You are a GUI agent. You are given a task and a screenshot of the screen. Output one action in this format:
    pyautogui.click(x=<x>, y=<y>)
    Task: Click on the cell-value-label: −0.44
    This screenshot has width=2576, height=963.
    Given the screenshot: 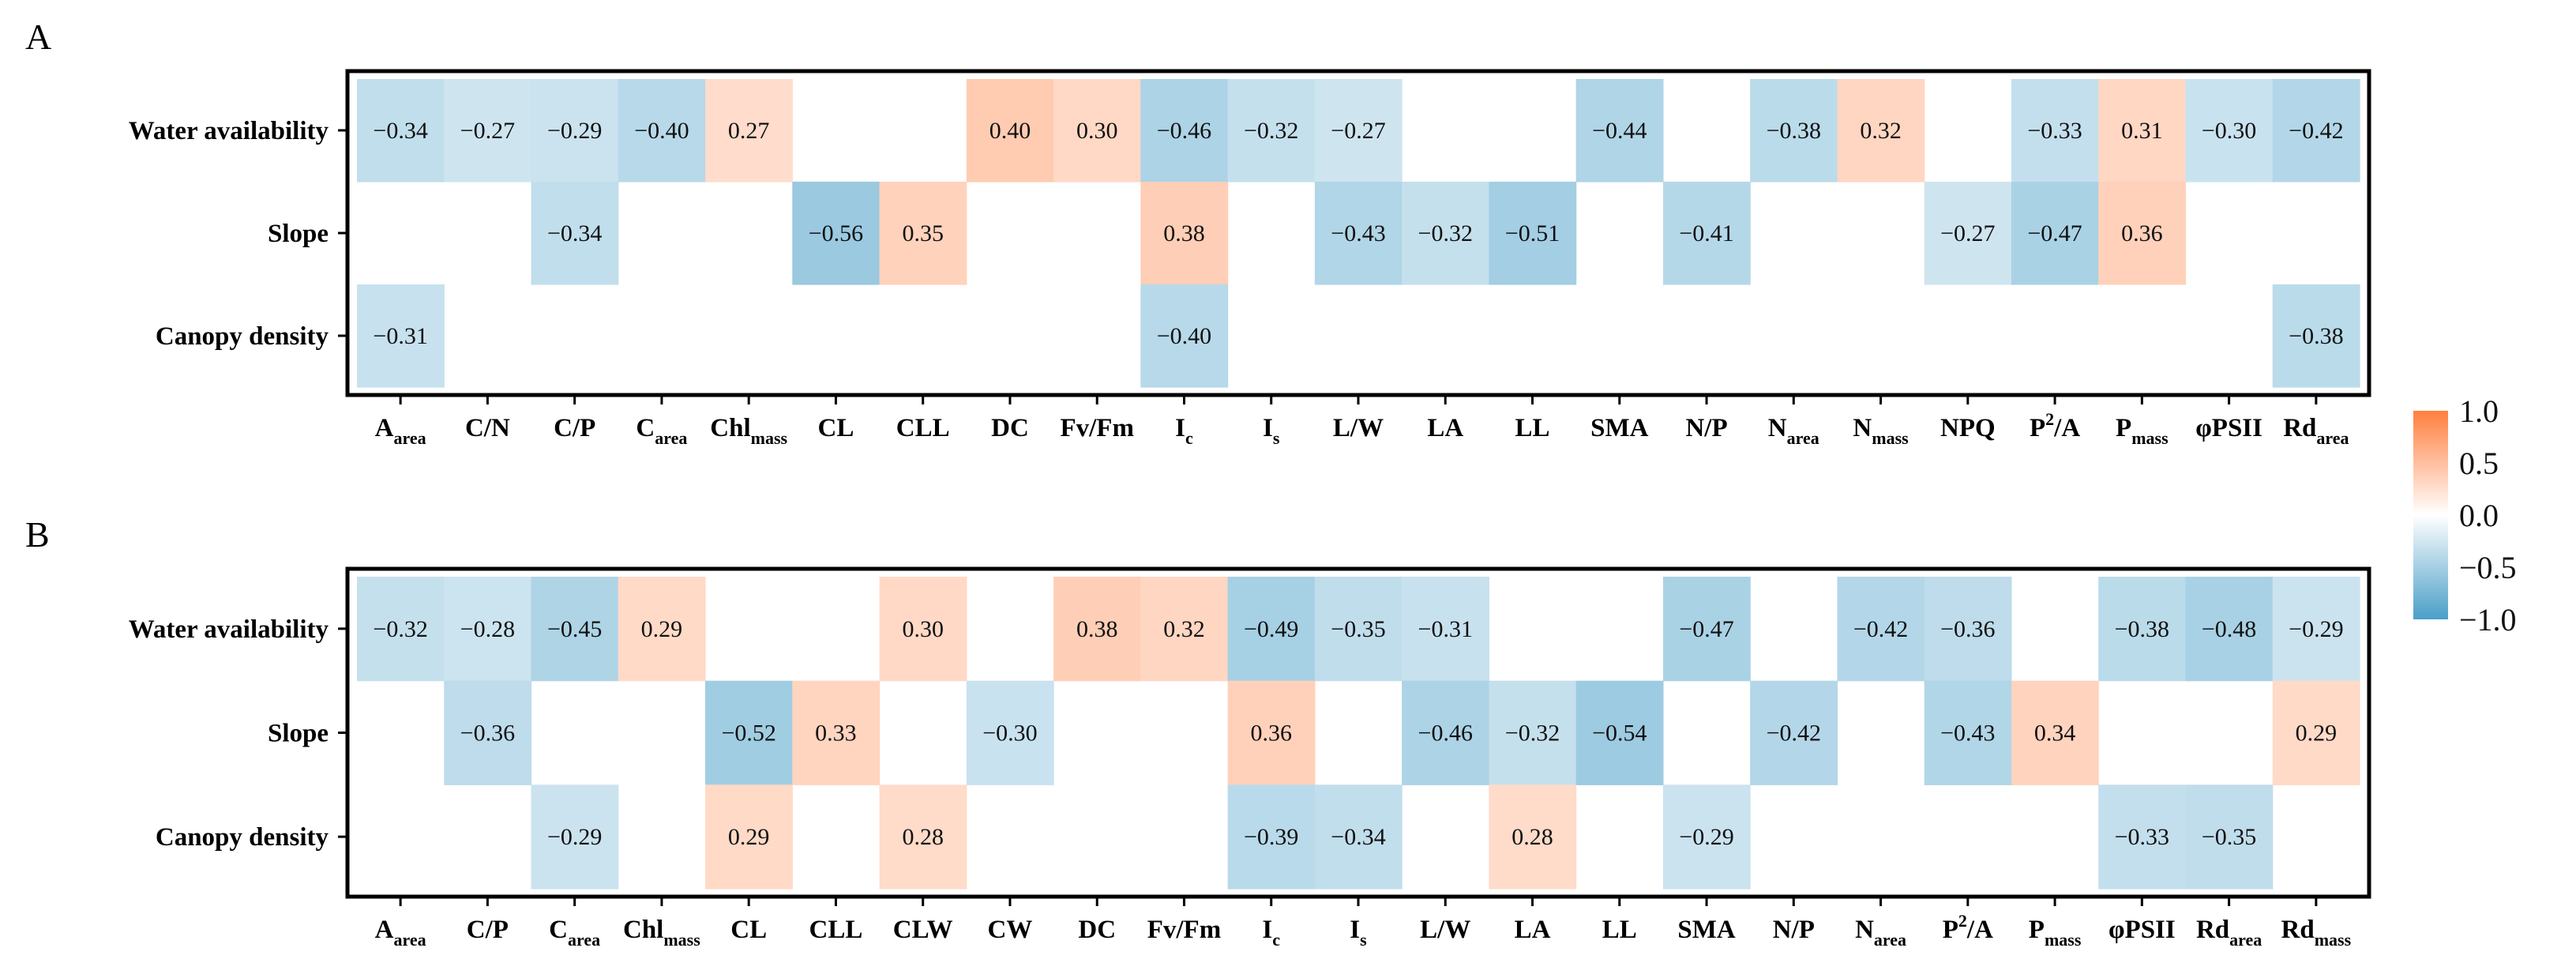 What is the action you would take?
    pyautogui.click(x=1619, y=131)
    